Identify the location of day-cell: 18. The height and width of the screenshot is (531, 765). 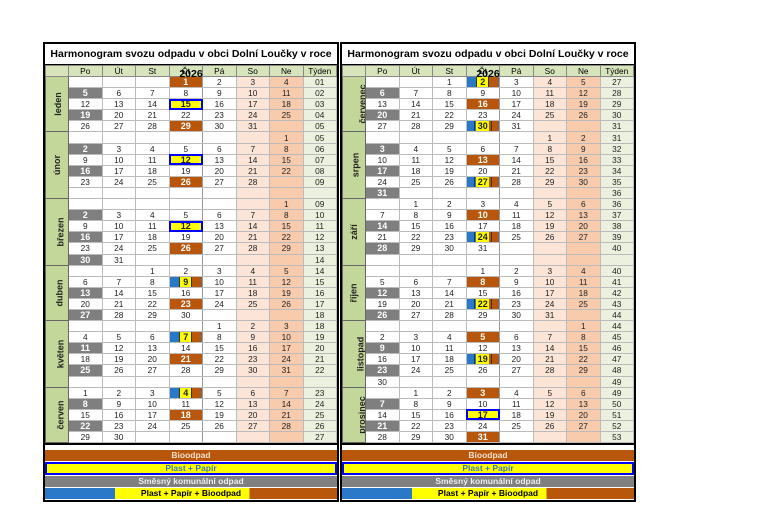
(152, 170).